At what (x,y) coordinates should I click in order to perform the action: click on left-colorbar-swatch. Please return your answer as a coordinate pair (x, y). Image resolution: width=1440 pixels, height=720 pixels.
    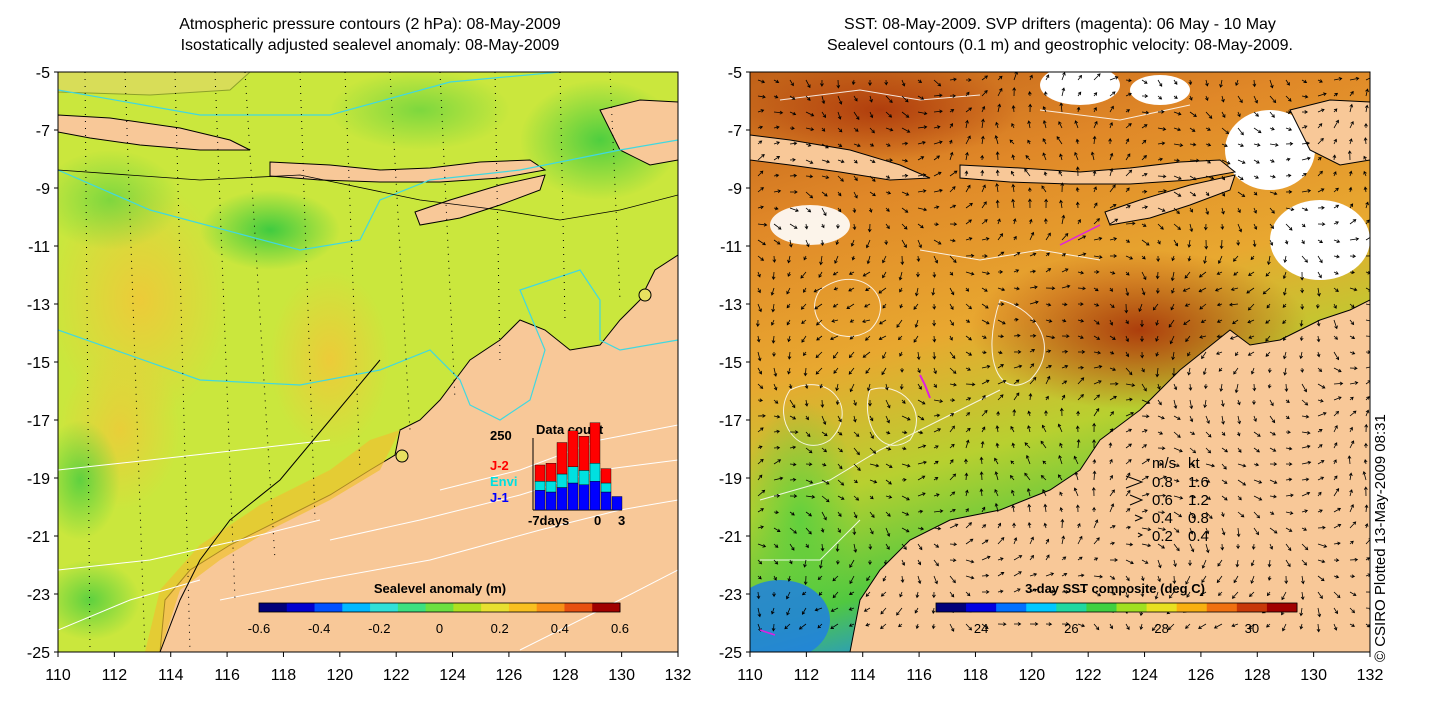
    Looking at the image, I should click on (495, 607).